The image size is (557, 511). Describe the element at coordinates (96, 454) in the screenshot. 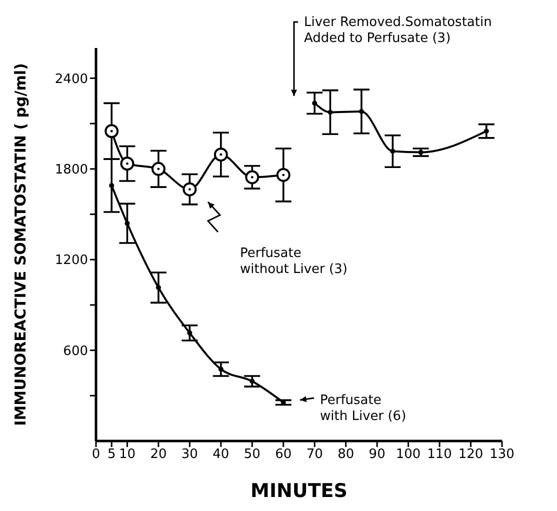

I see `x-tick-label: 0` at that location.